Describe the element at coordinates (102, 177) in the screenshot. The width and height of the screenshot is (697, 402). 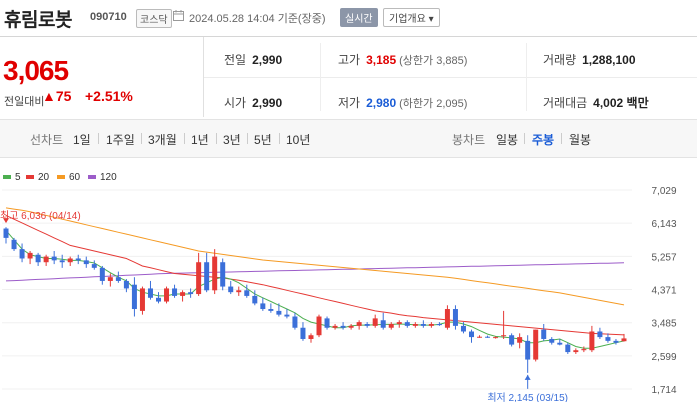
I see `legend-item-ma120: 120` at that location.